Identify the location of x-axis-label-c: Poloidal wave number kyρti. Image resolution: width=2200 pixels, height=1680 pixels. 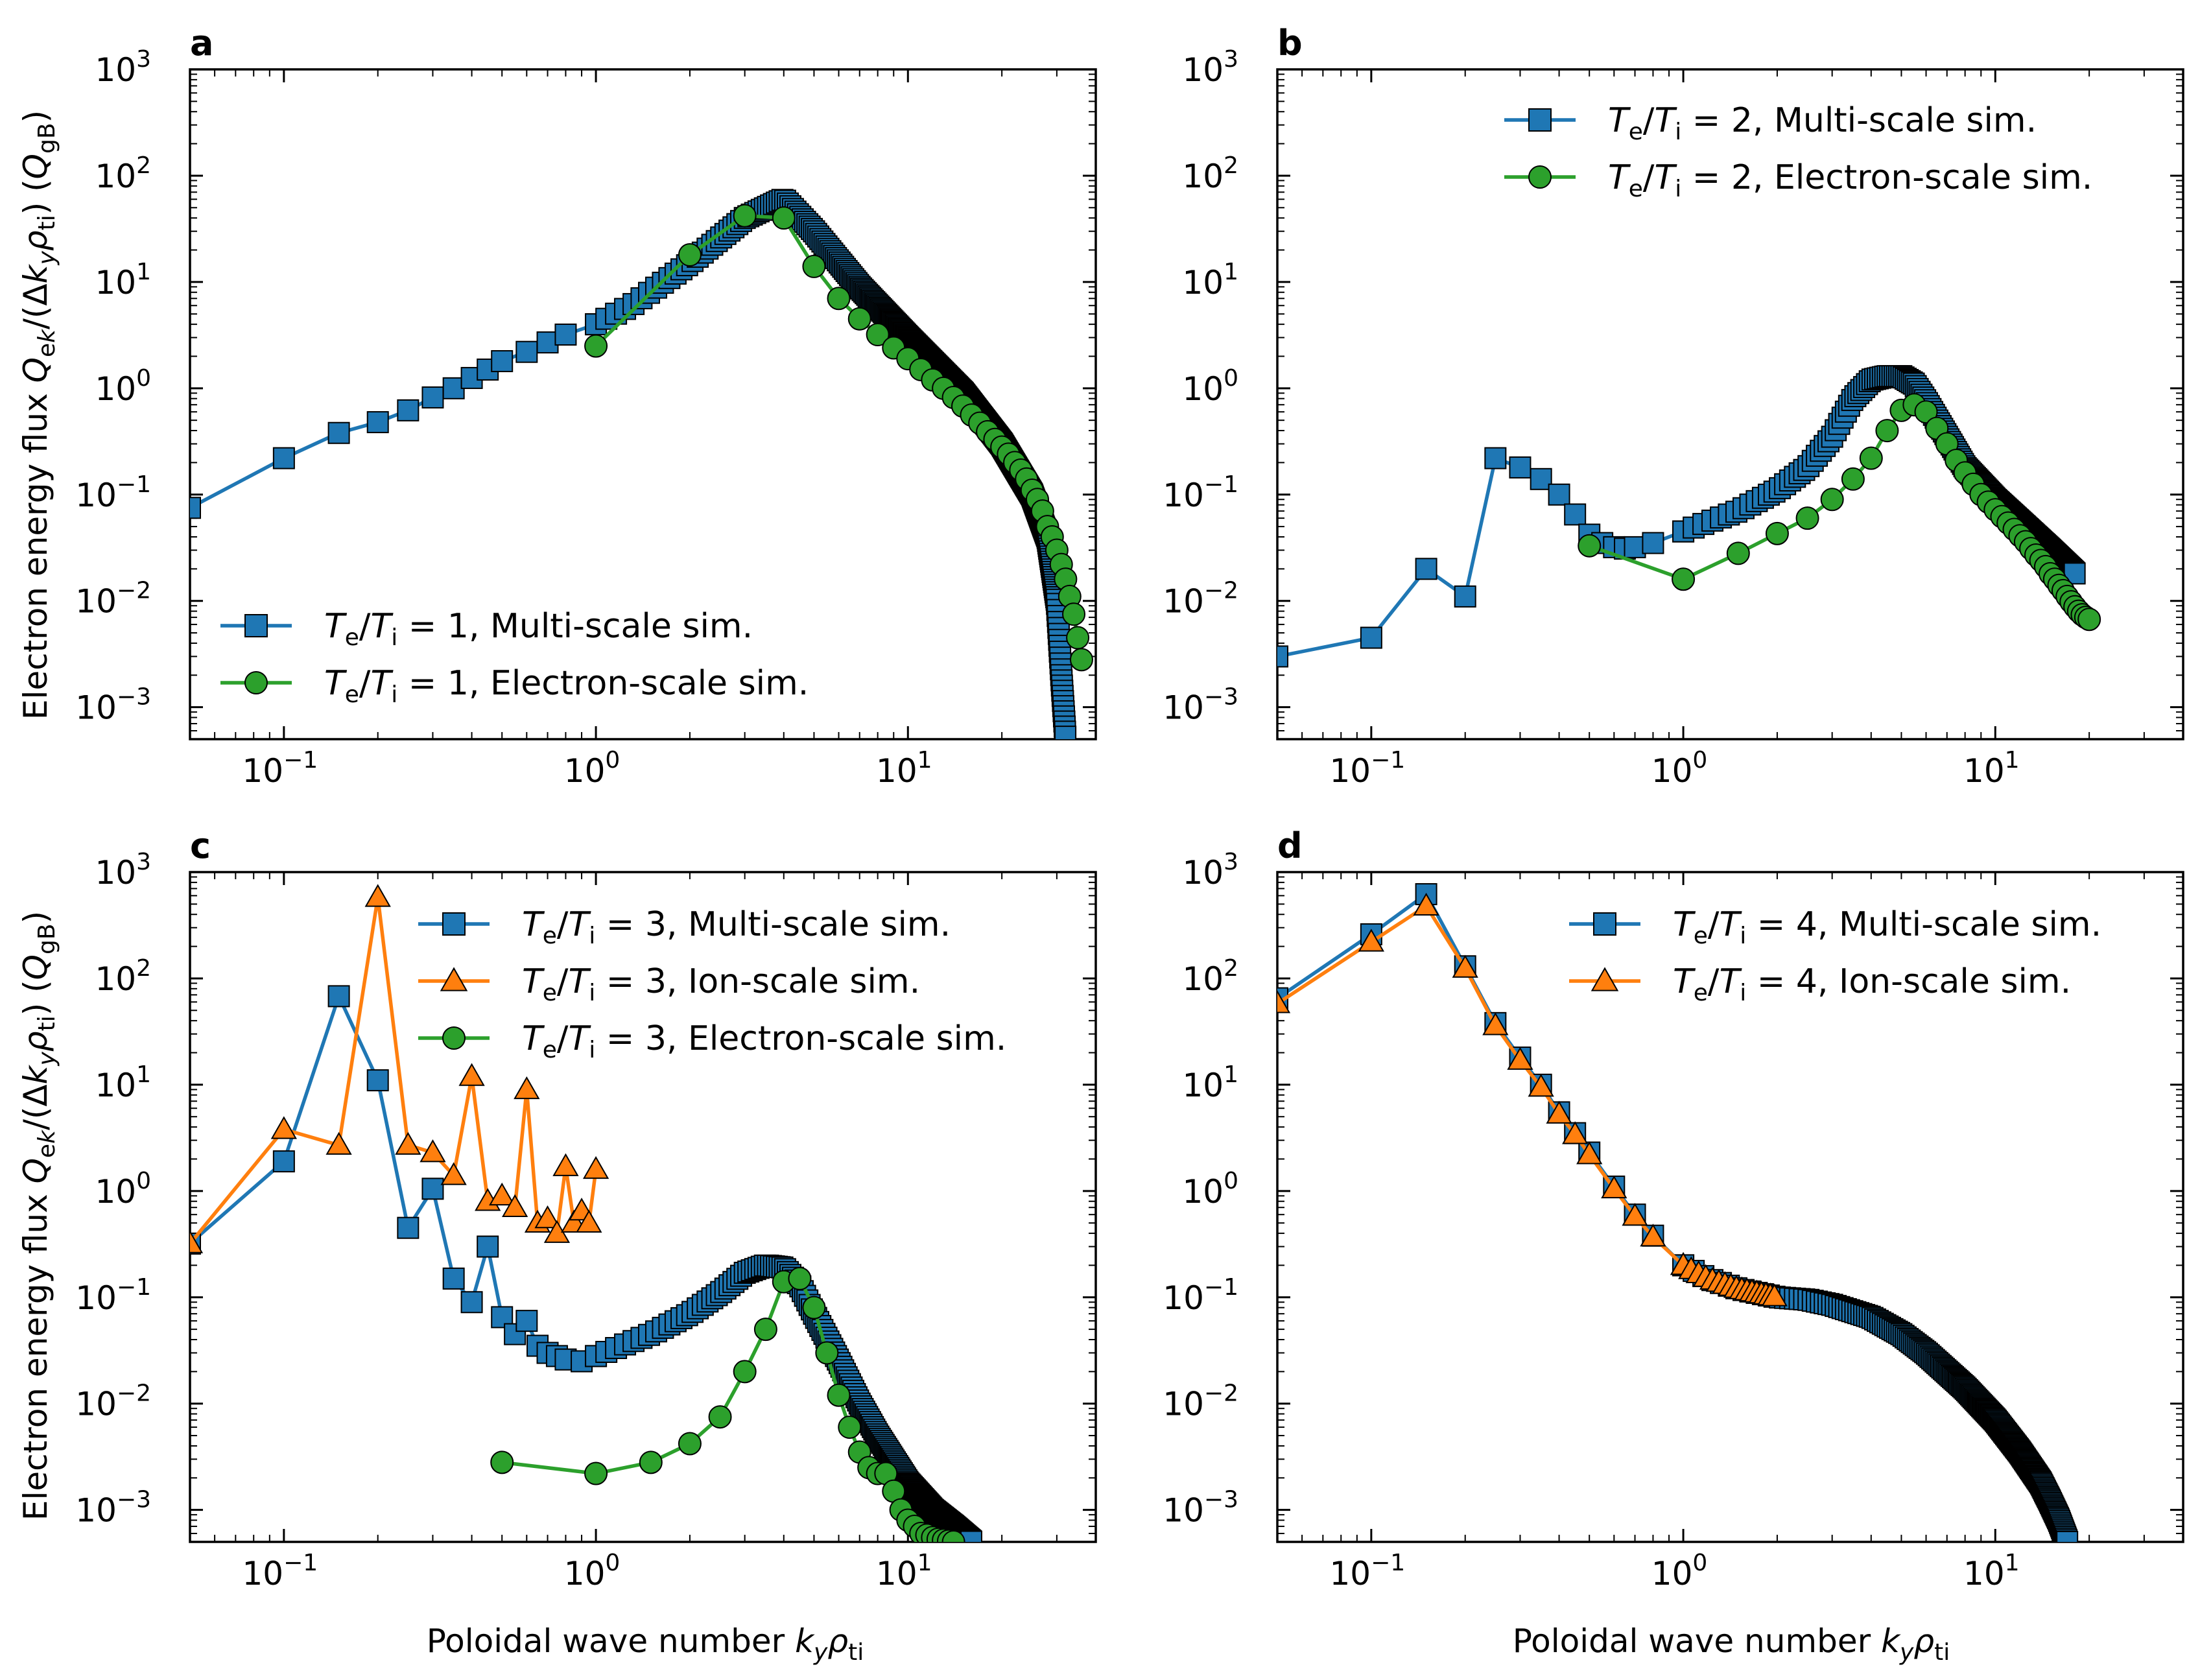
(645, 1644).